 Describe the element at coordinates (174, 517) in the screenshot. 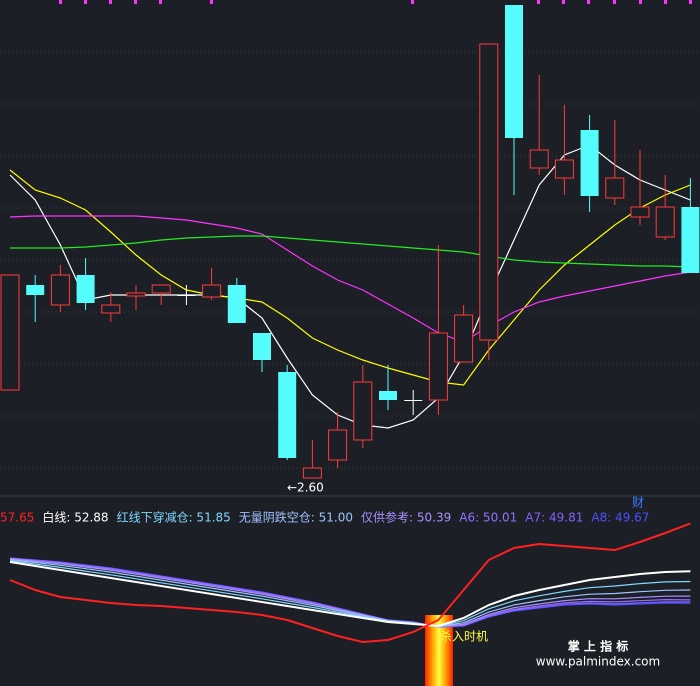

I see `legend-entry: 红线下穿减仓: 51.85` at that location.